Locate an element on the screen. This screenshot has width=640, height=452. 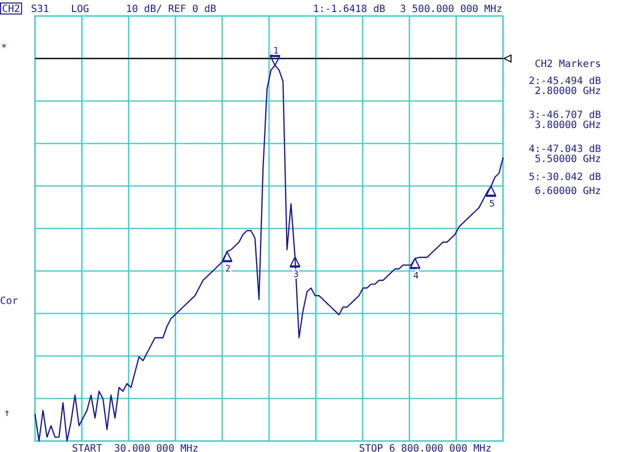
text: 3:-46.707 dB is located at coordinates (564, 115).